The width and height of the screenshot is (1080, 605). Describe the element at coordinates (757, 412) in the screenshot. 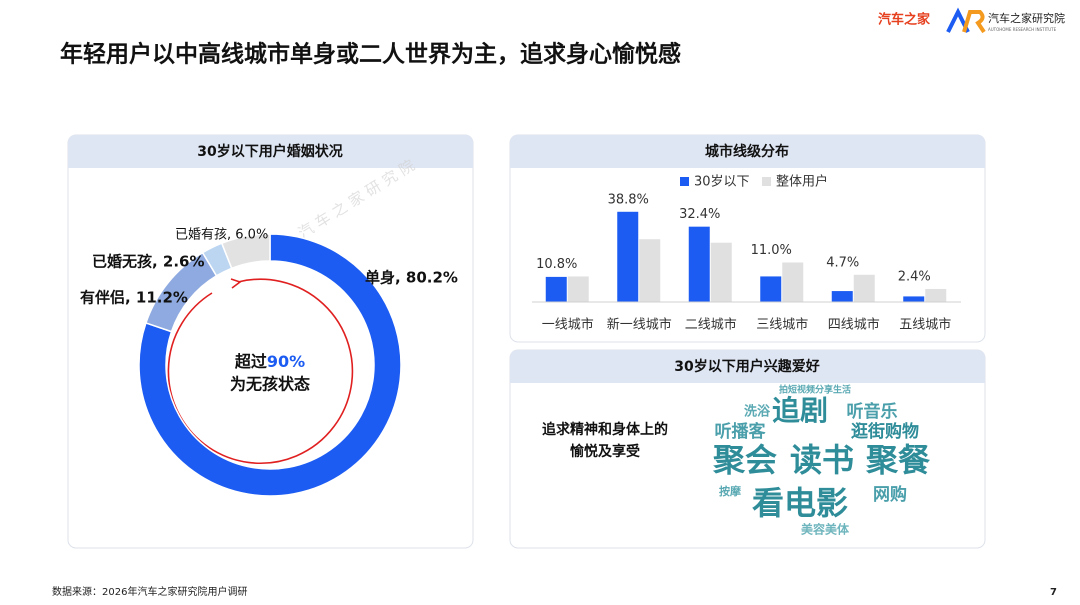

I see `word: 洗浴` at that location.